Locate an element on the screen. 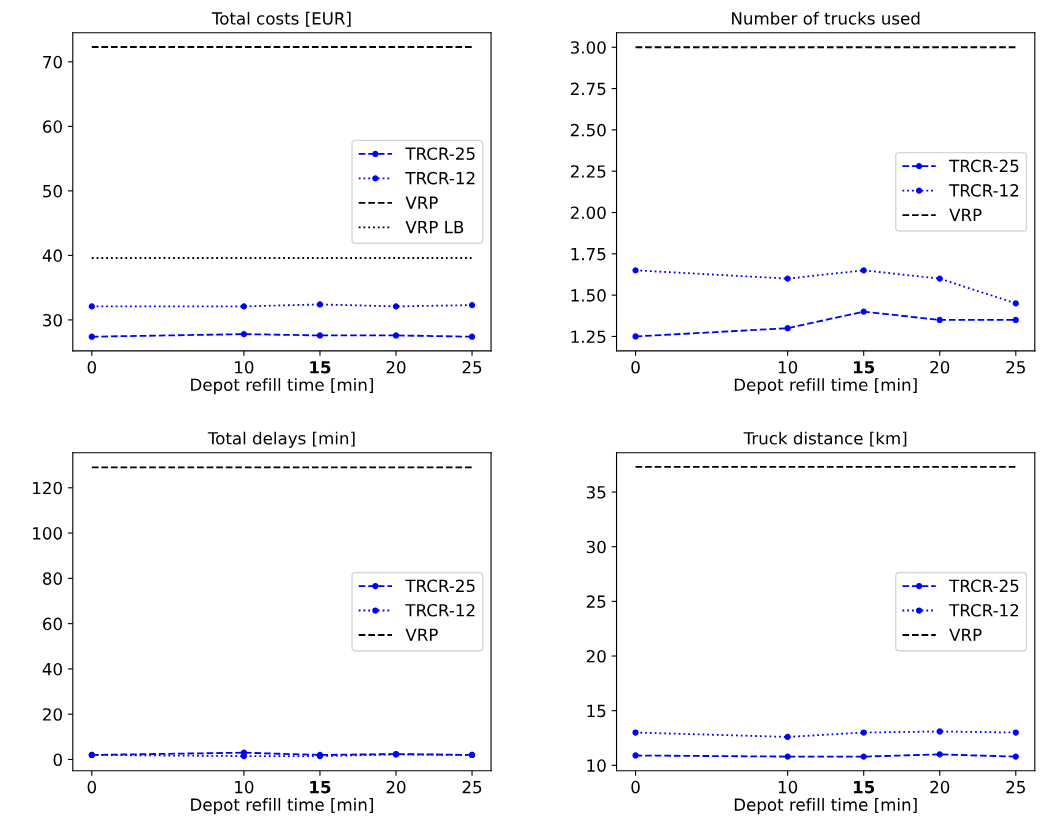 This screenshot has height=820, width=1040. y-tick-label: 25 is located at coordinates (596, 601).